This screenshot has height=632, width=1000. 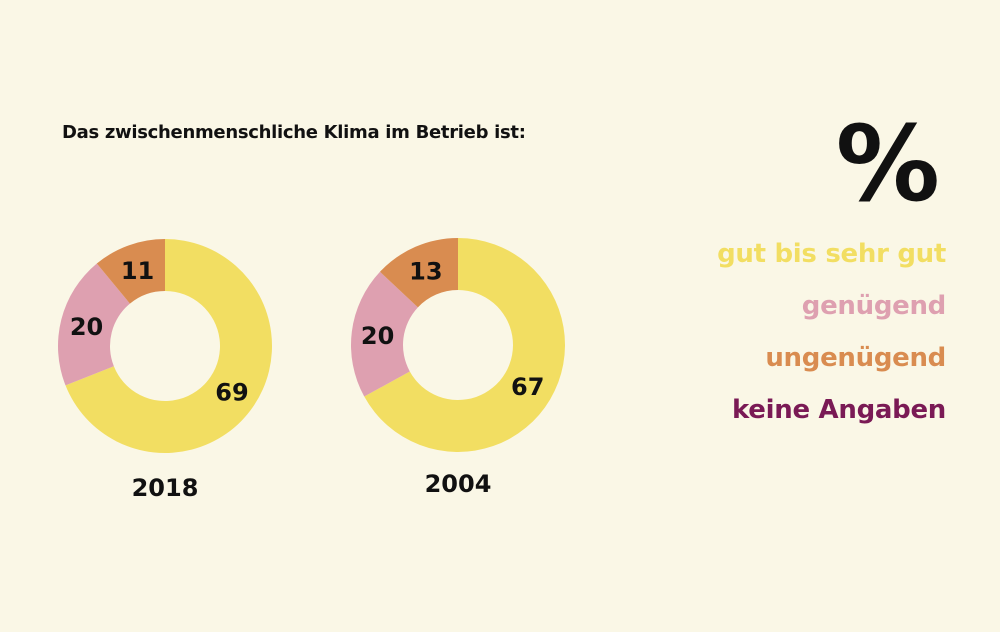 What do you see at coordinates (425, 272) in the screenshot?
I see `data-label-2004-2: 13` at bounding box center [425, 272].